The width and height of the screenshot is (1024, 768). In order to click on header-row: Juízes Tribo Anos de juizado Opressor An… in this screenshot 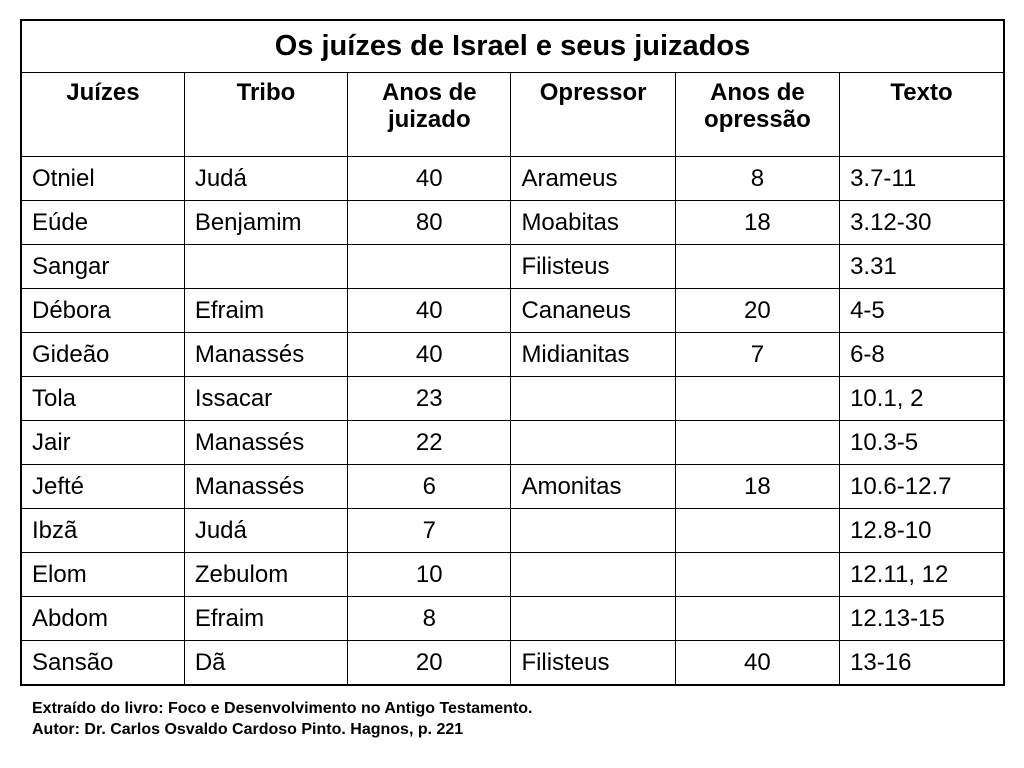, I will do `click(512, 114)`.